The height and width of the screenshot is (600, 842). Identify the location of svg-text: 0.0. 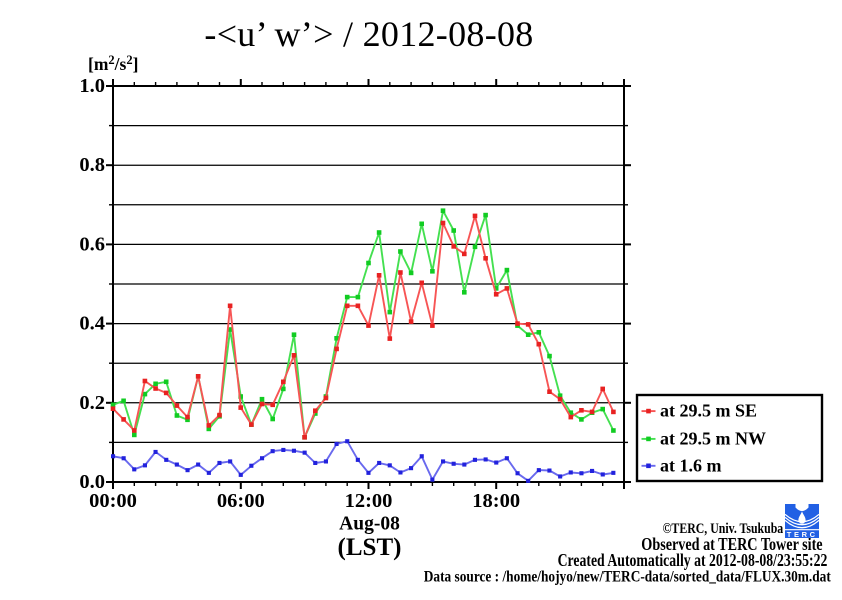
(92, 482).